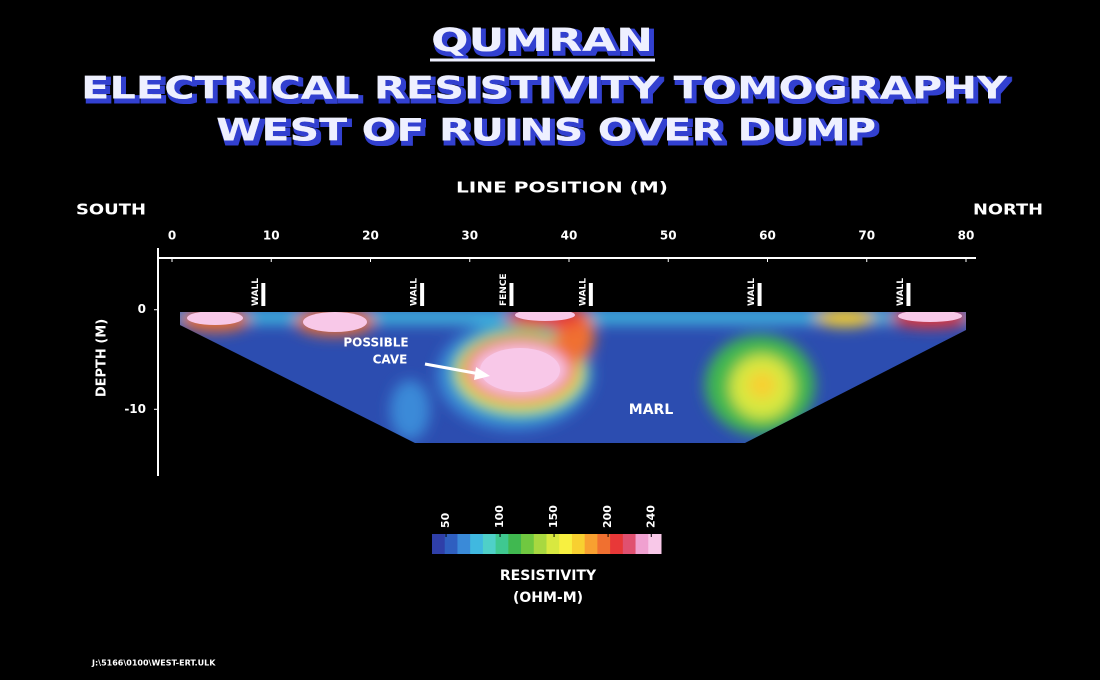 The height and width of the screenshot is (680, 1100). Describe the element at coordinates (172, 236) in the screenshot. I see `x-tick-label: 0` at that location.